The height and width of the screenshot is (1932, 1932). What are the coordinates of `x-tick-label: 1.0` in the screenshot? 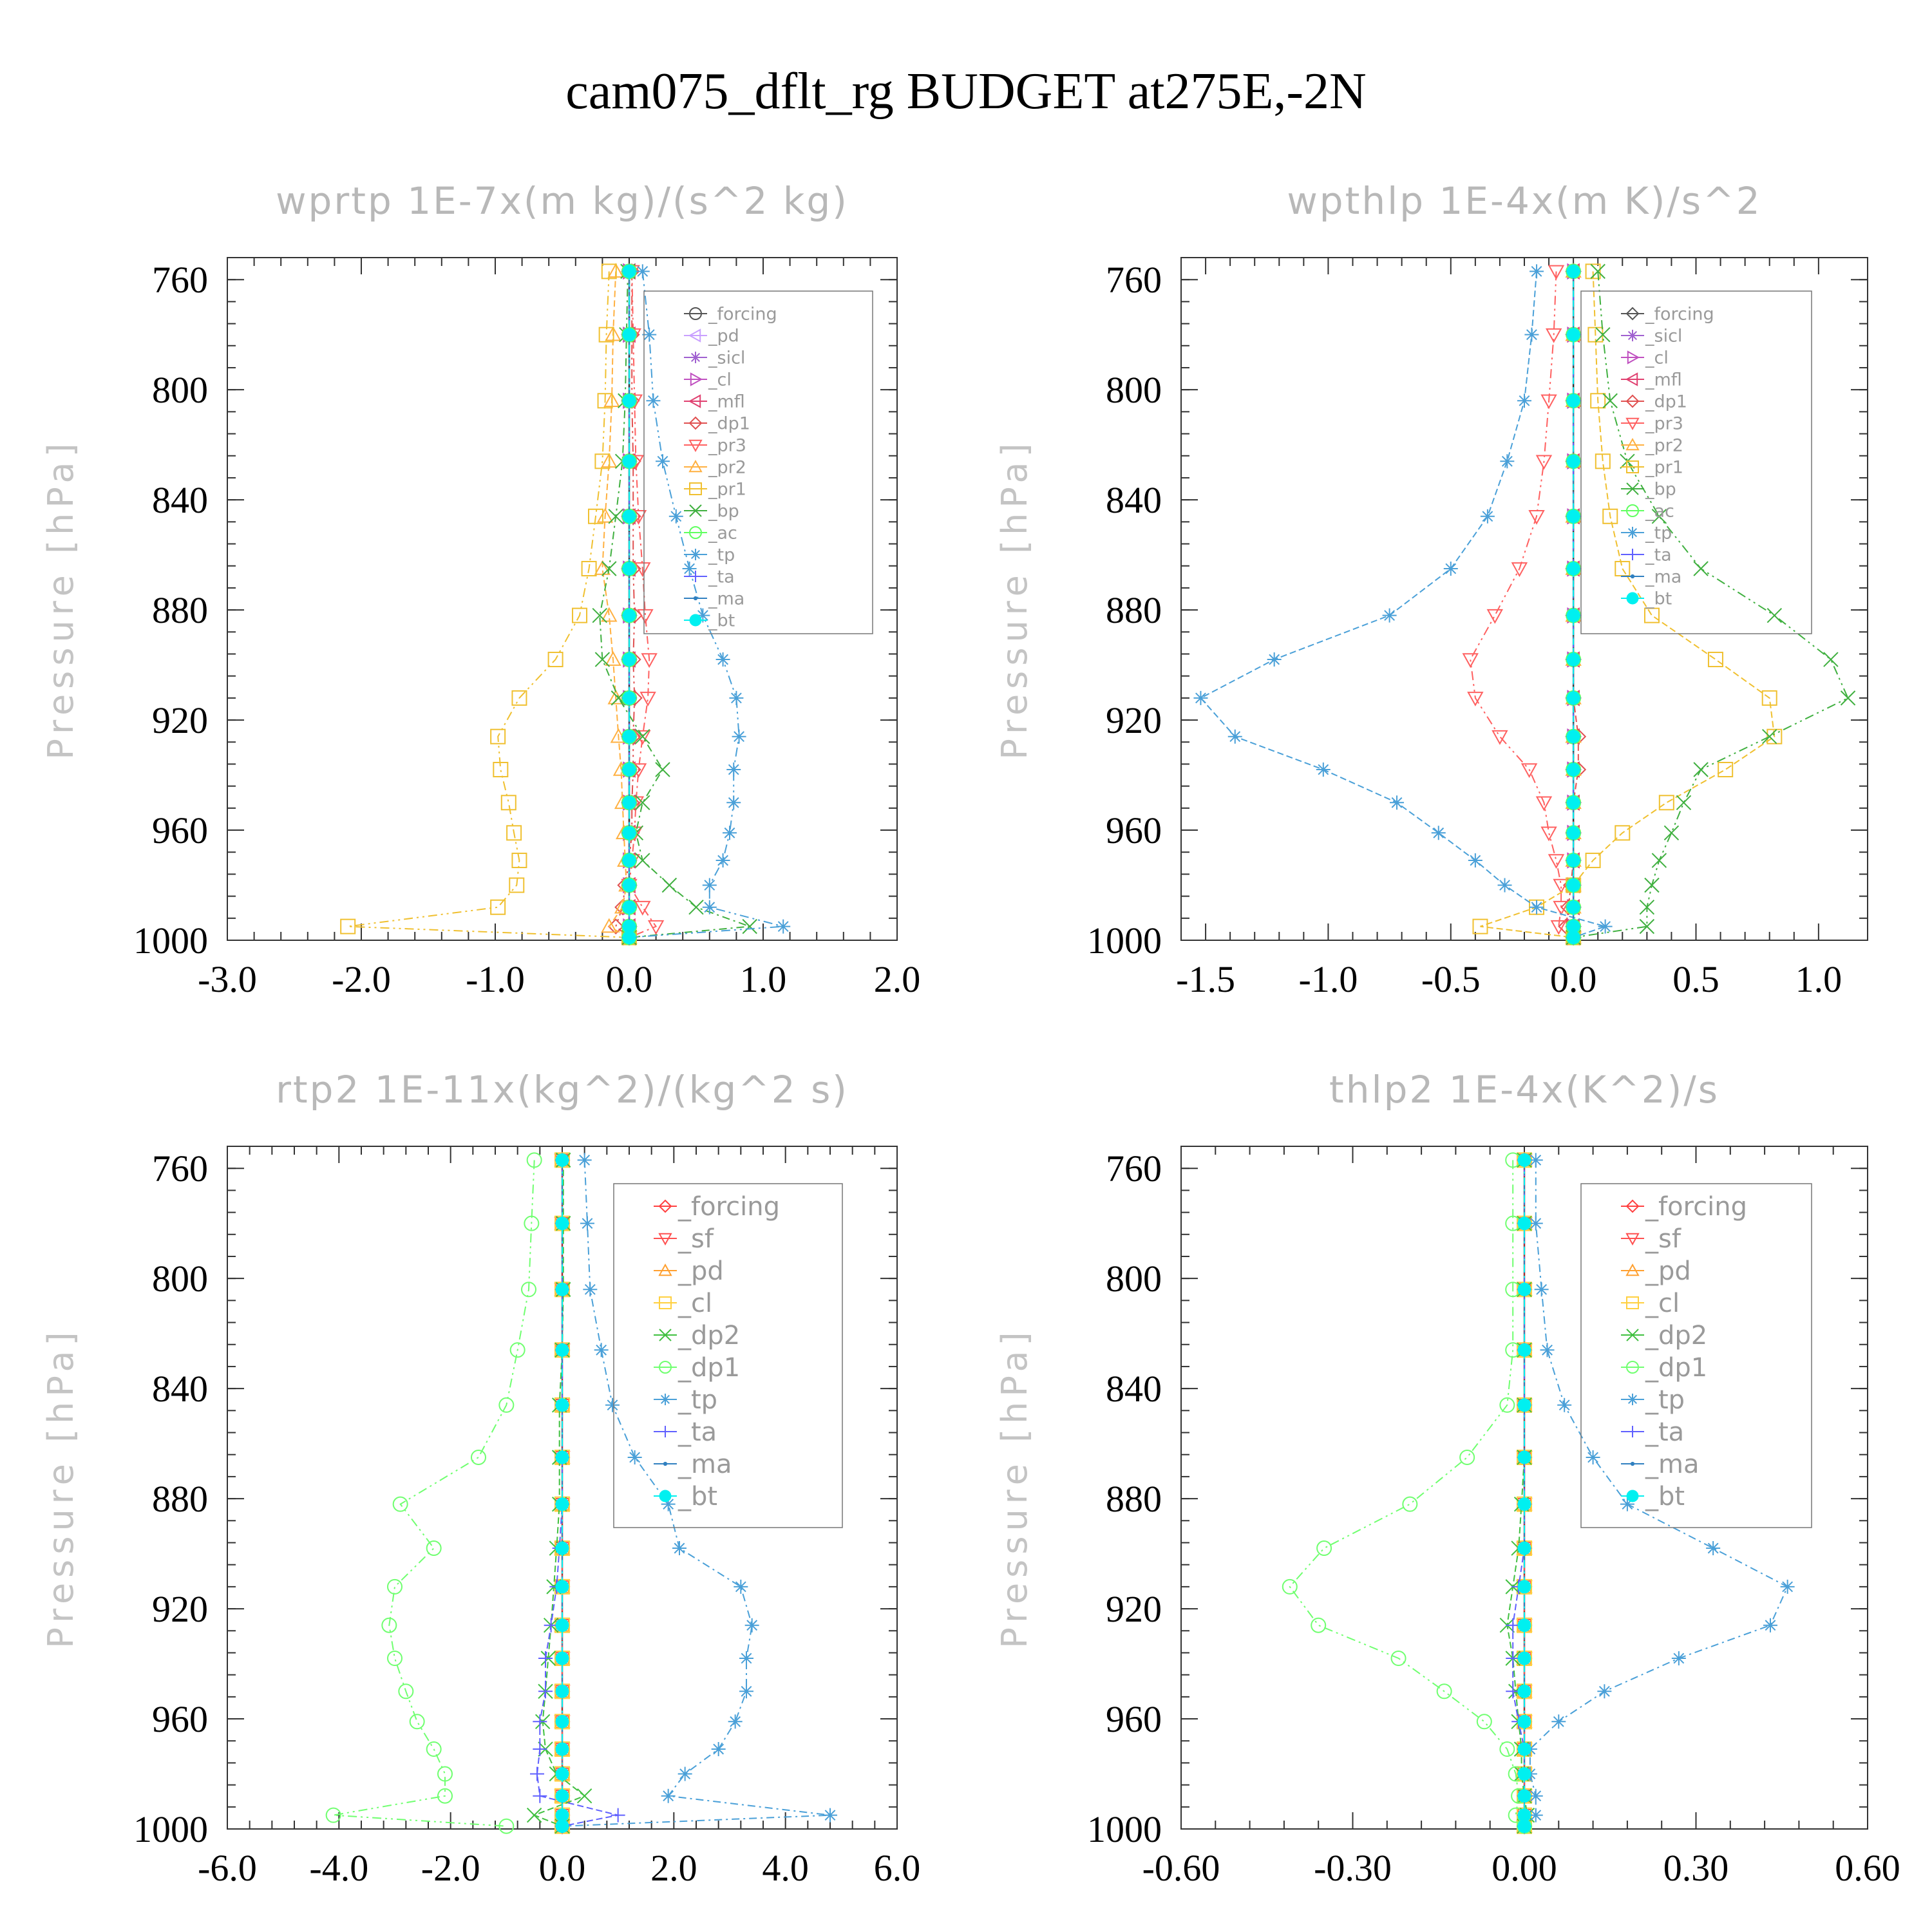 It's located at (1818, 979).